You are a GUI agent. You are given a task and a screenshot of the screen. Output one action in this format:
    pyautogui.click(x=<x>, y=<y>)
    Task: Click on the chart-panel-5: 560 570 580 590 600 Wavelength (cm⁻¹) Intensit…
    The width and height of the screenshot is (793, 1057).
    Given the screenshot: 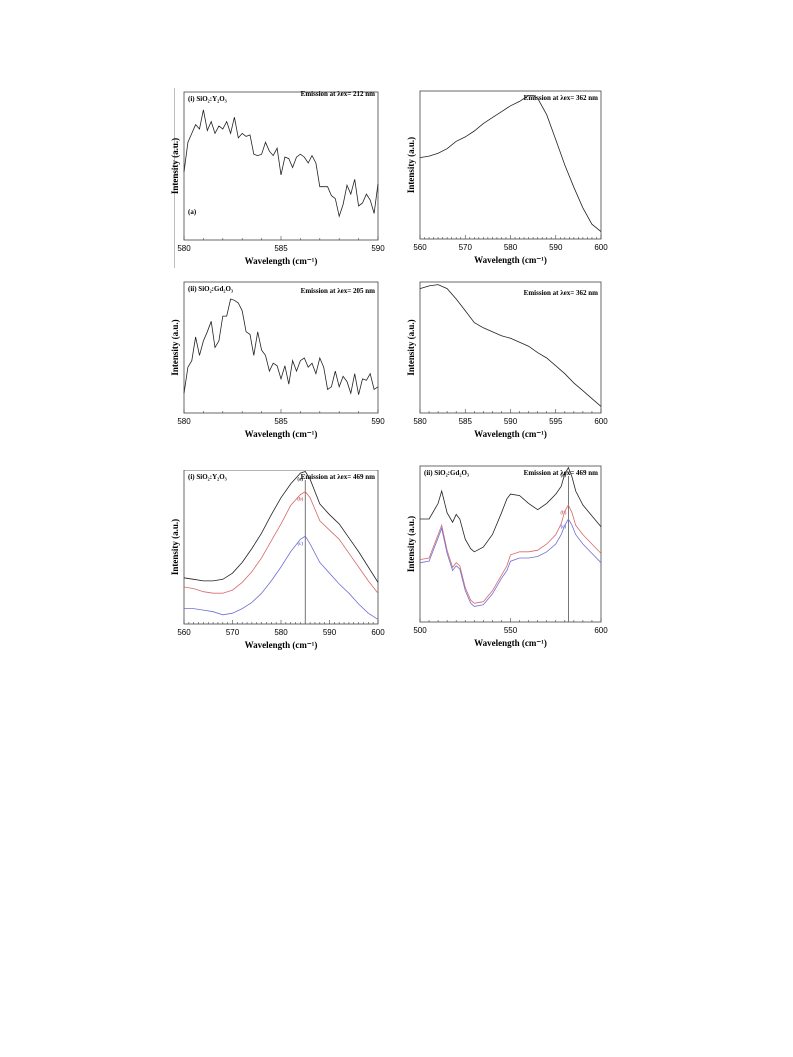 What is the action you would take?
    pyautogui.click(x=277, y=569)
    